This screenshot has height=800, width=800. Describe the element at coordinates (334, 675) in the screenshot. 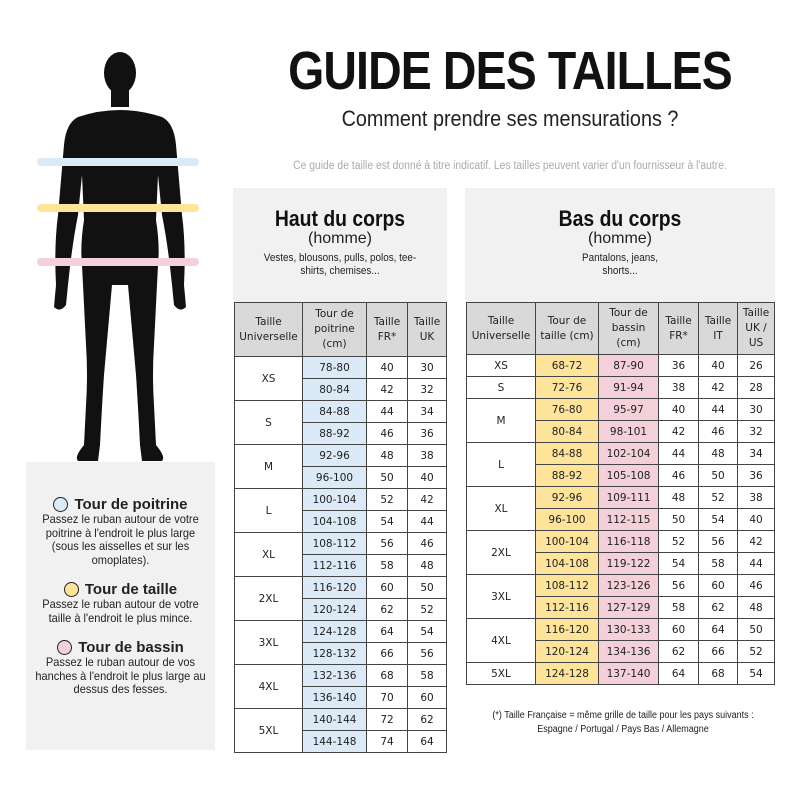

I see `value-cell: 132-136` at that location.